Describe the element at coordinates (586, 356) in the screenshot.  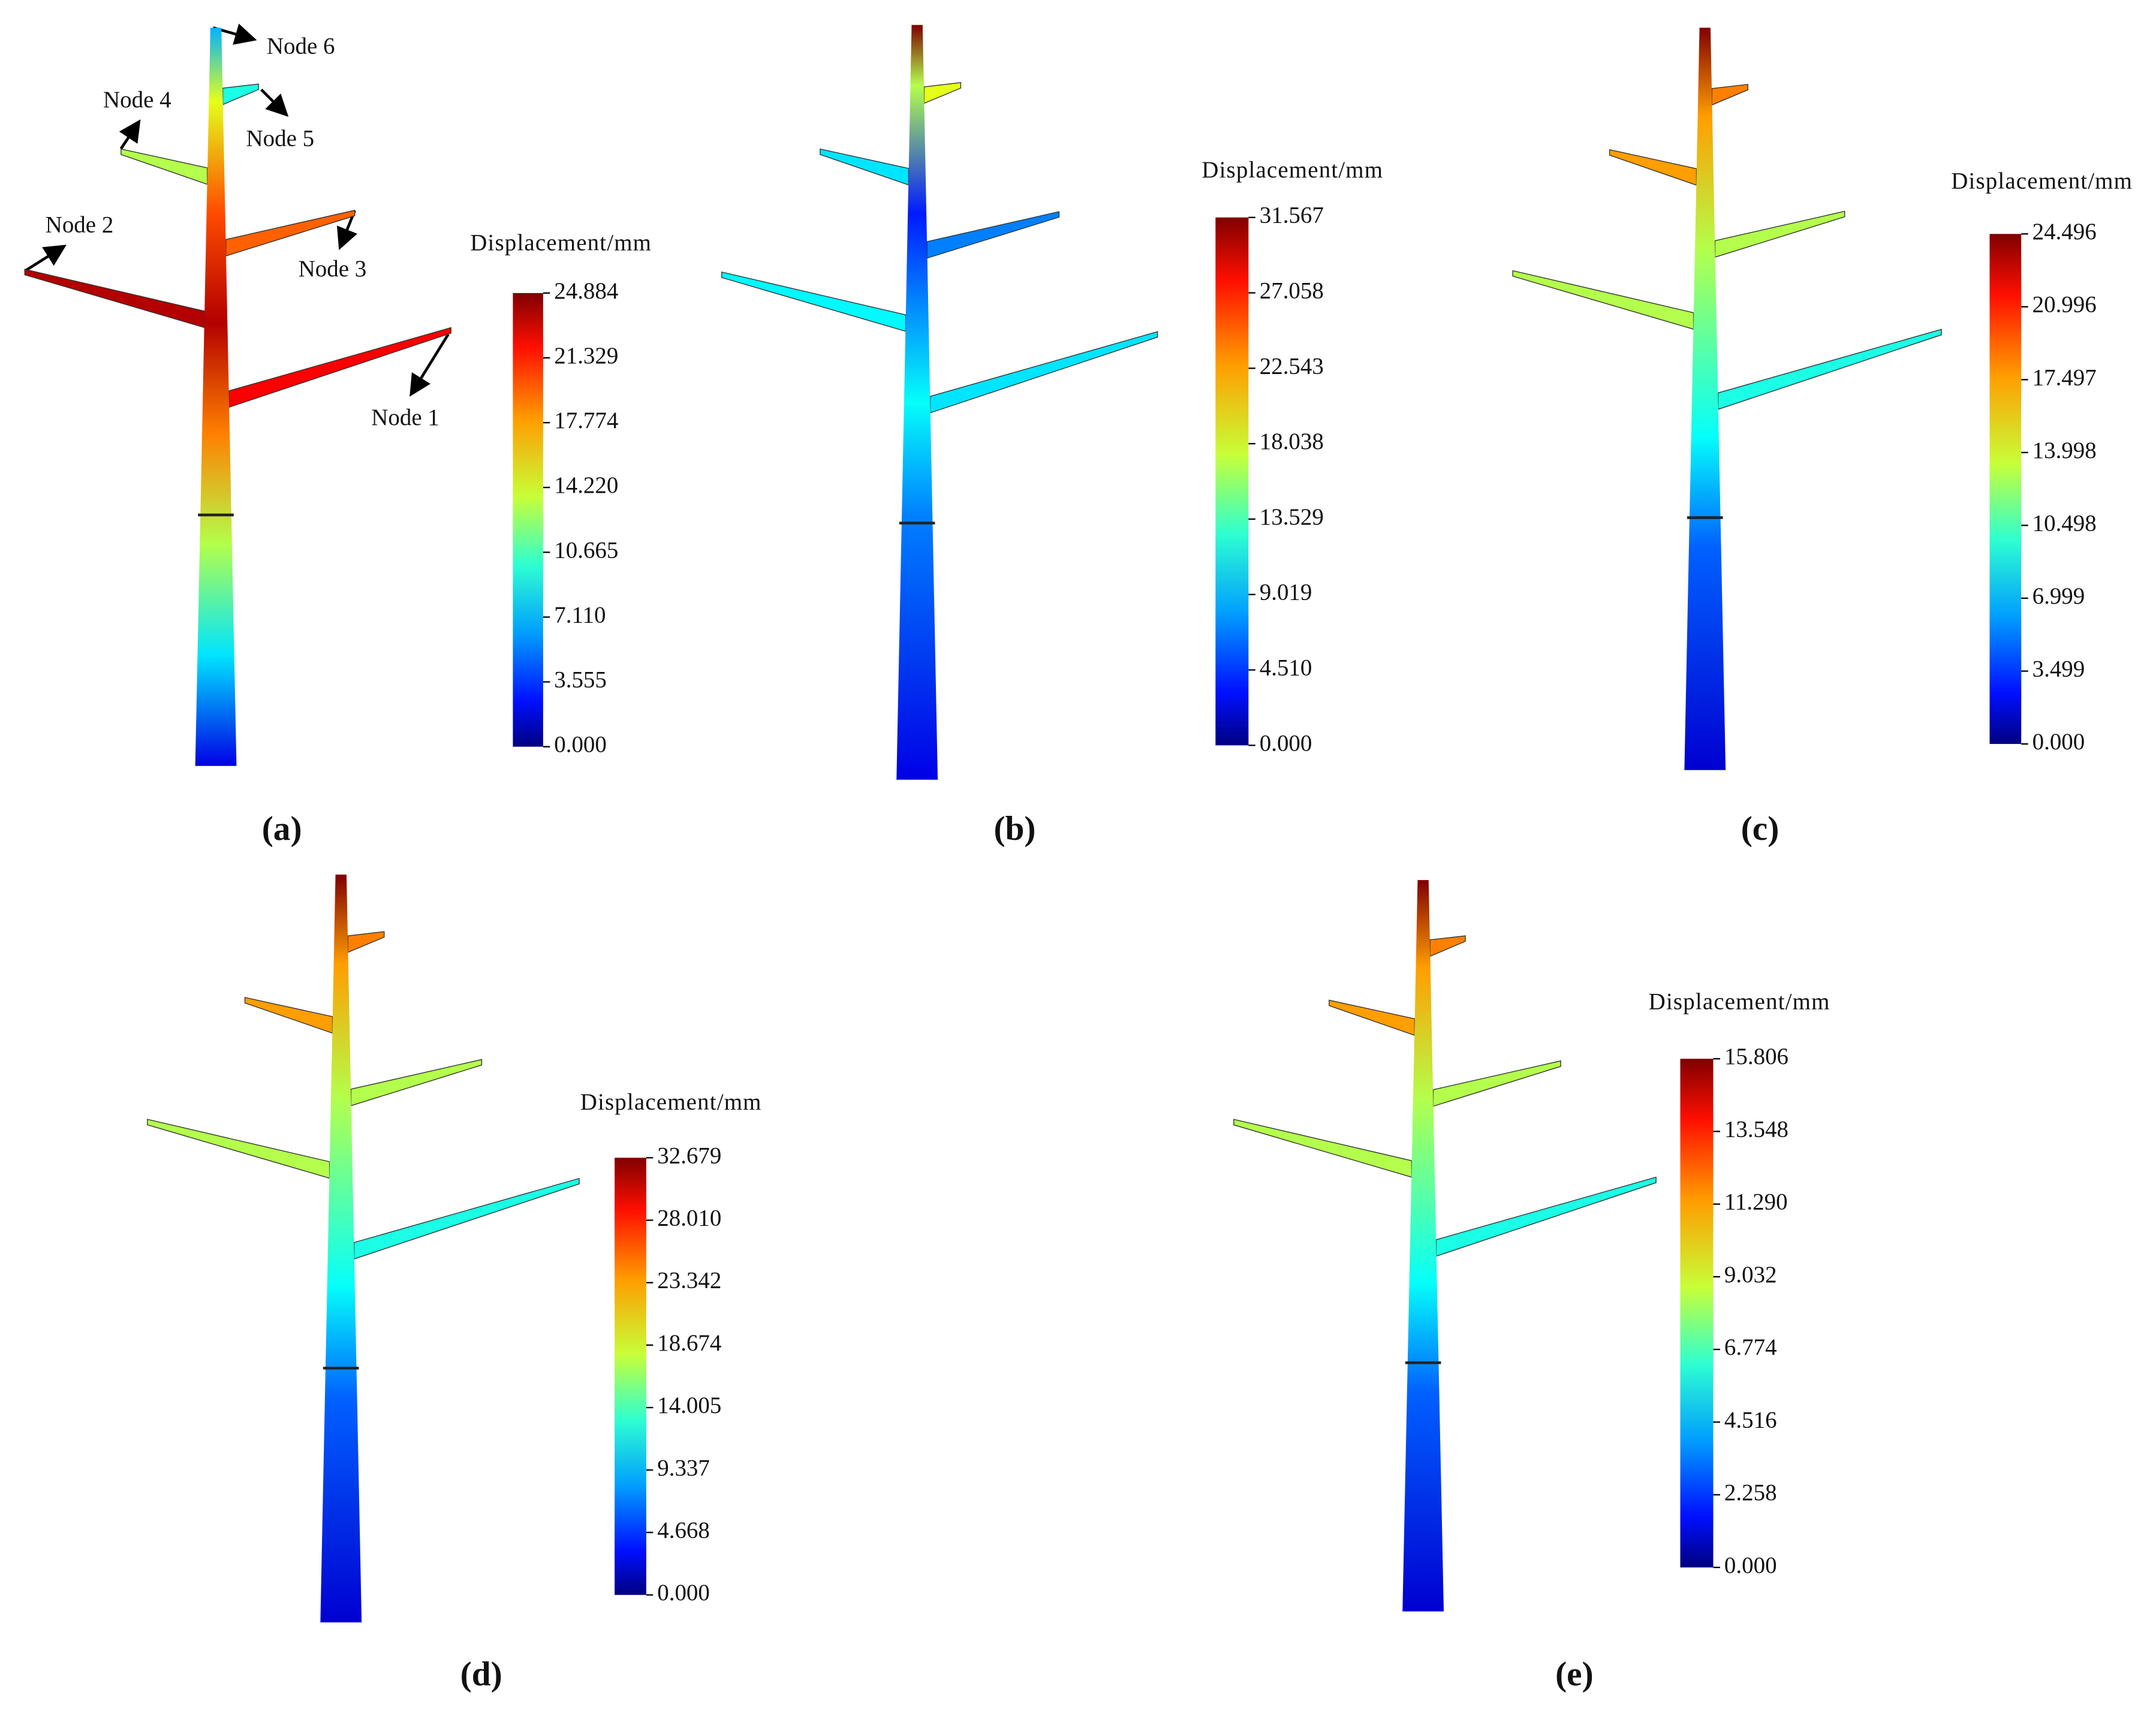
I see `colorbar-tick-label: 21.329` at that location.